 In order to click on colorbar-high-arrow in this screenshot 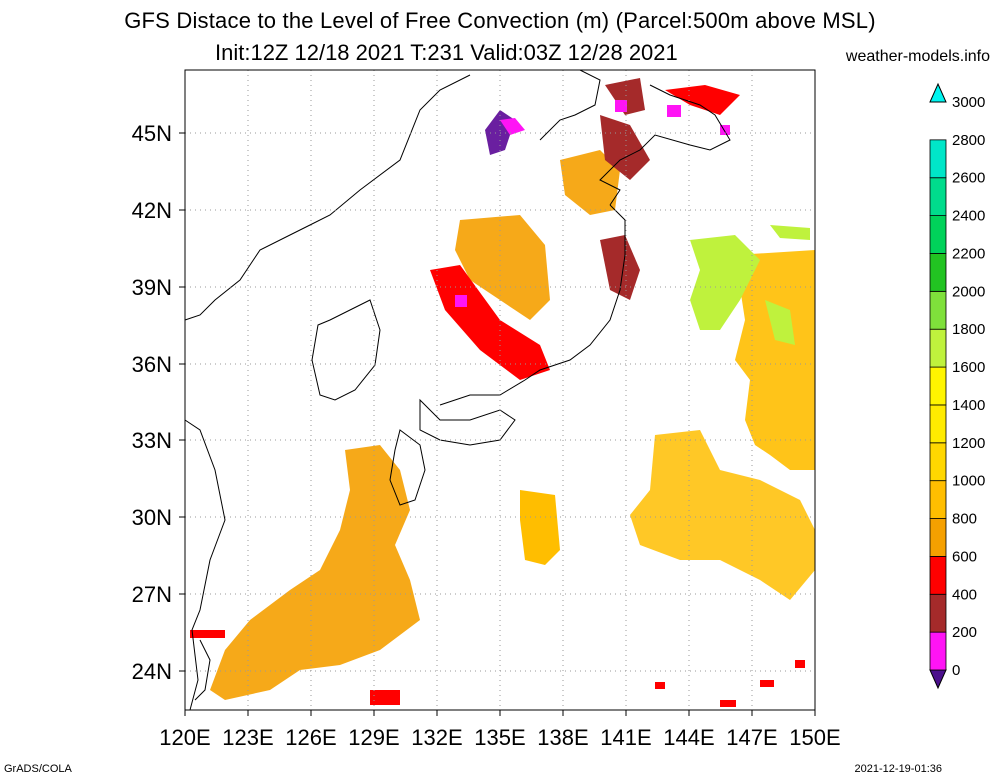, I will do `click(938, 92)`.